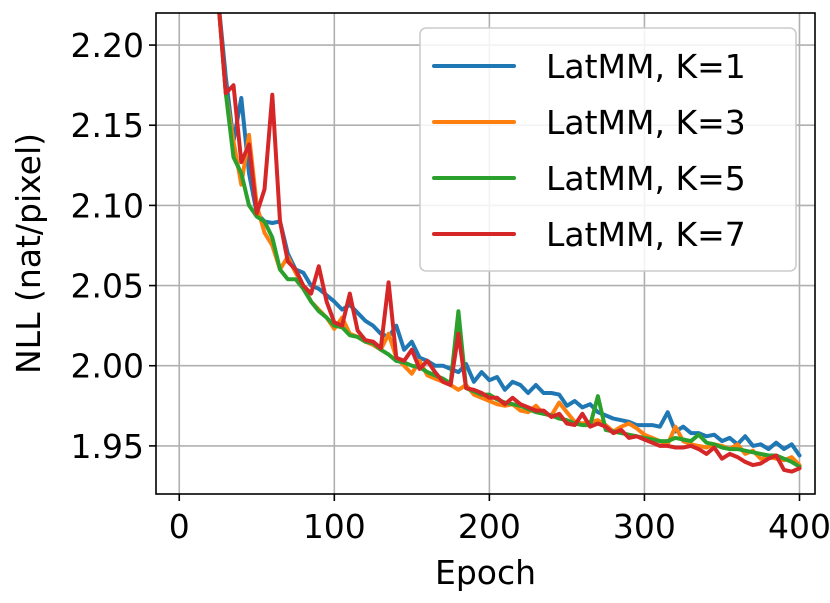 This screenshot has height=603, width=830. I want to click on legend-label: LatMM, K=7, so click(646, 234).